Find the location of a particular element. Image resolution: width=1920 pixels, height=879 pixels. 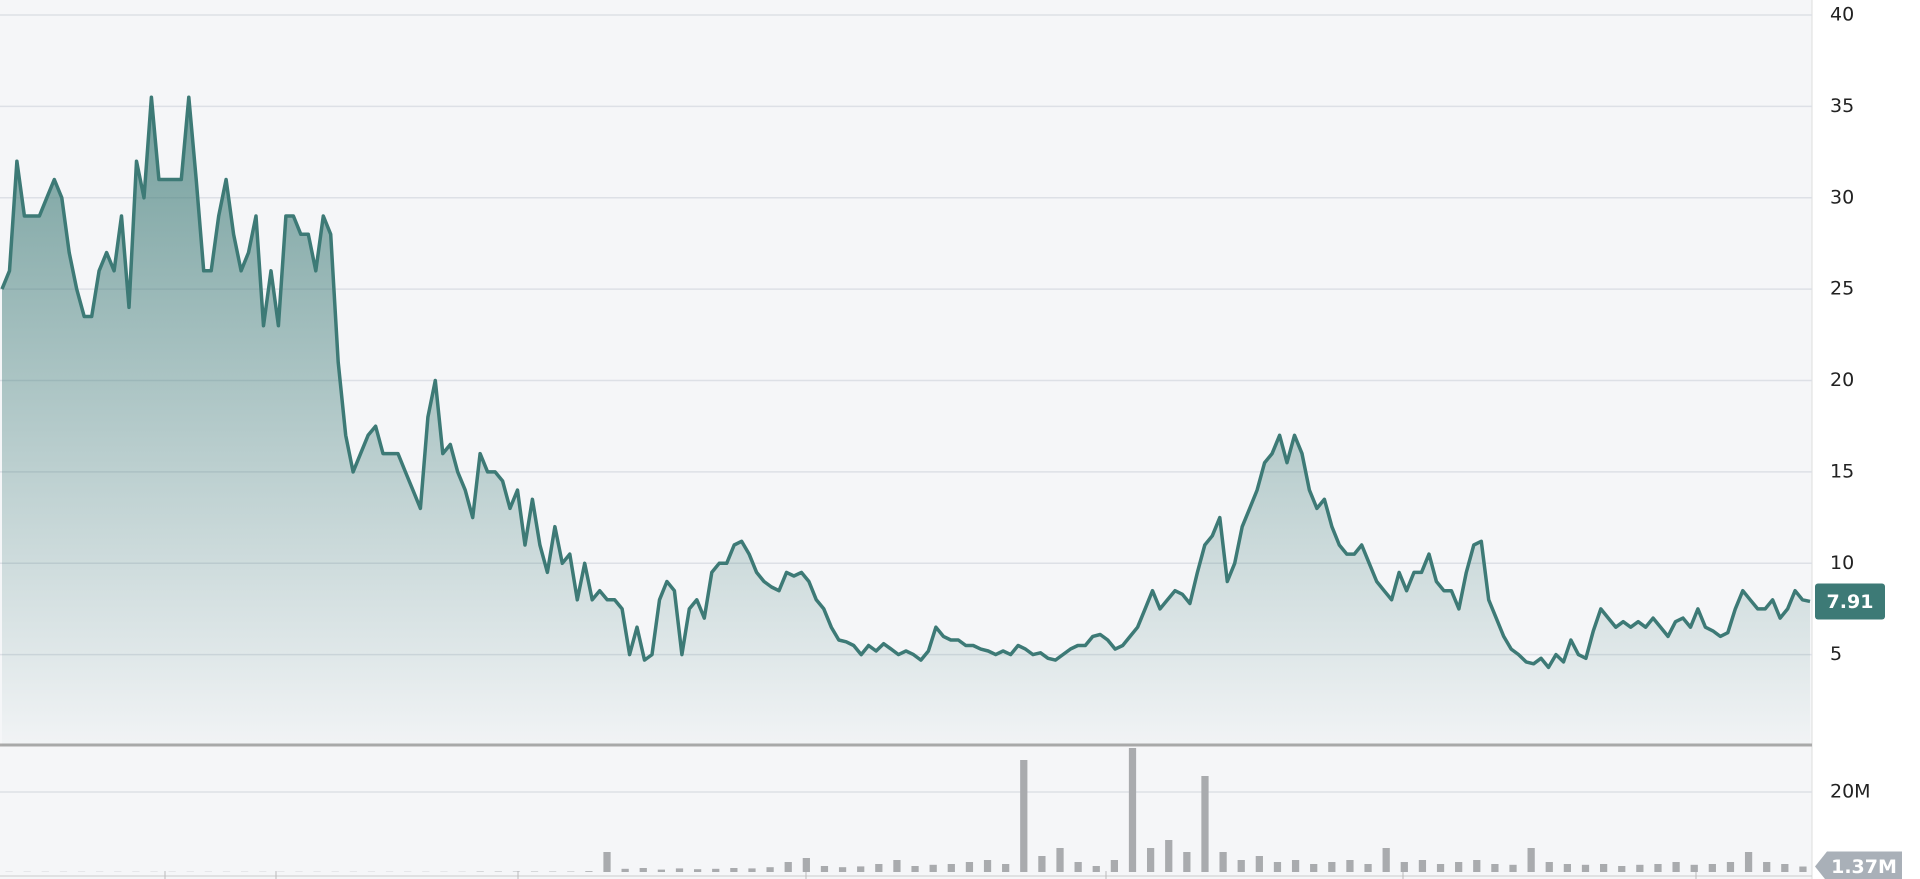

price-badge-label: 7.91 is located at coordinates (1850, 602).